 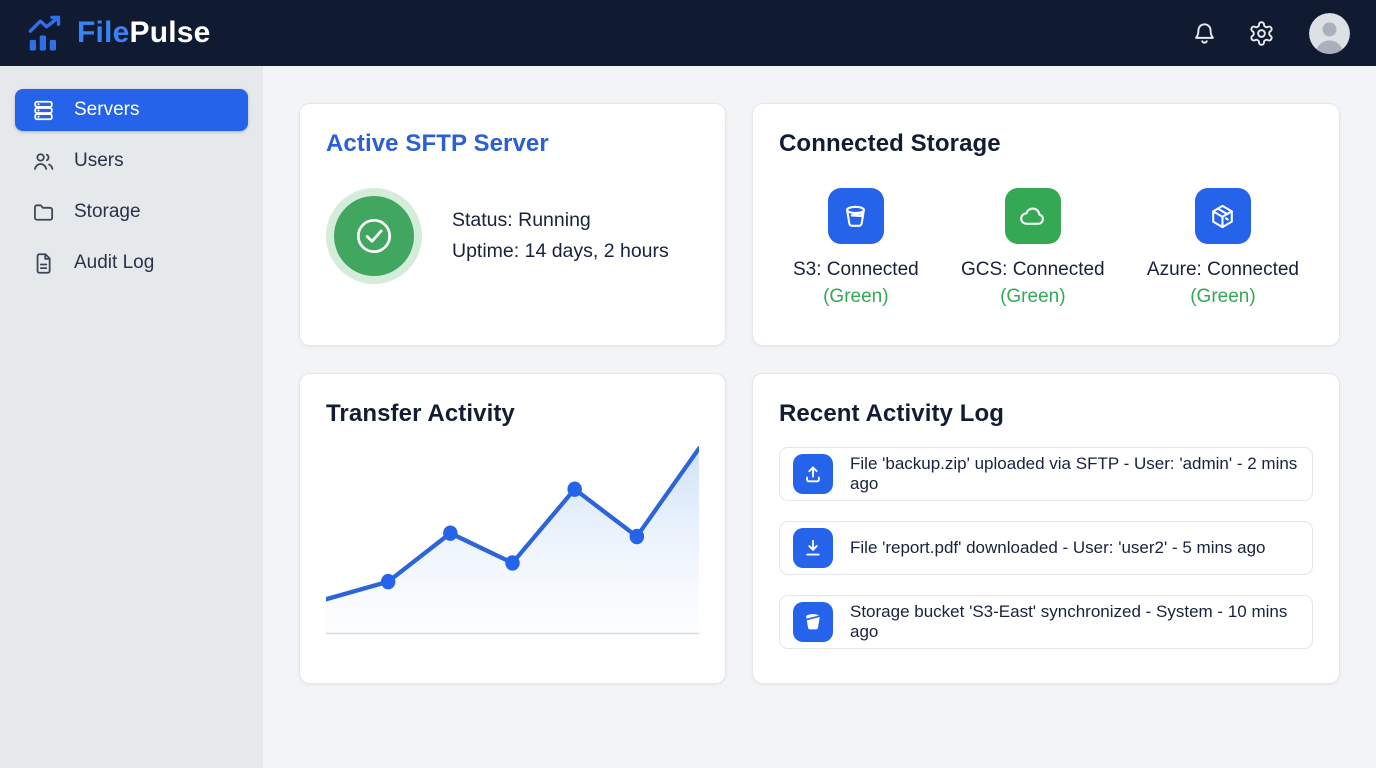 What do you see at coordinates (890, 143) in the screenshot?
I see `card-title: Connected Storage` at bounding box center [890, 143].